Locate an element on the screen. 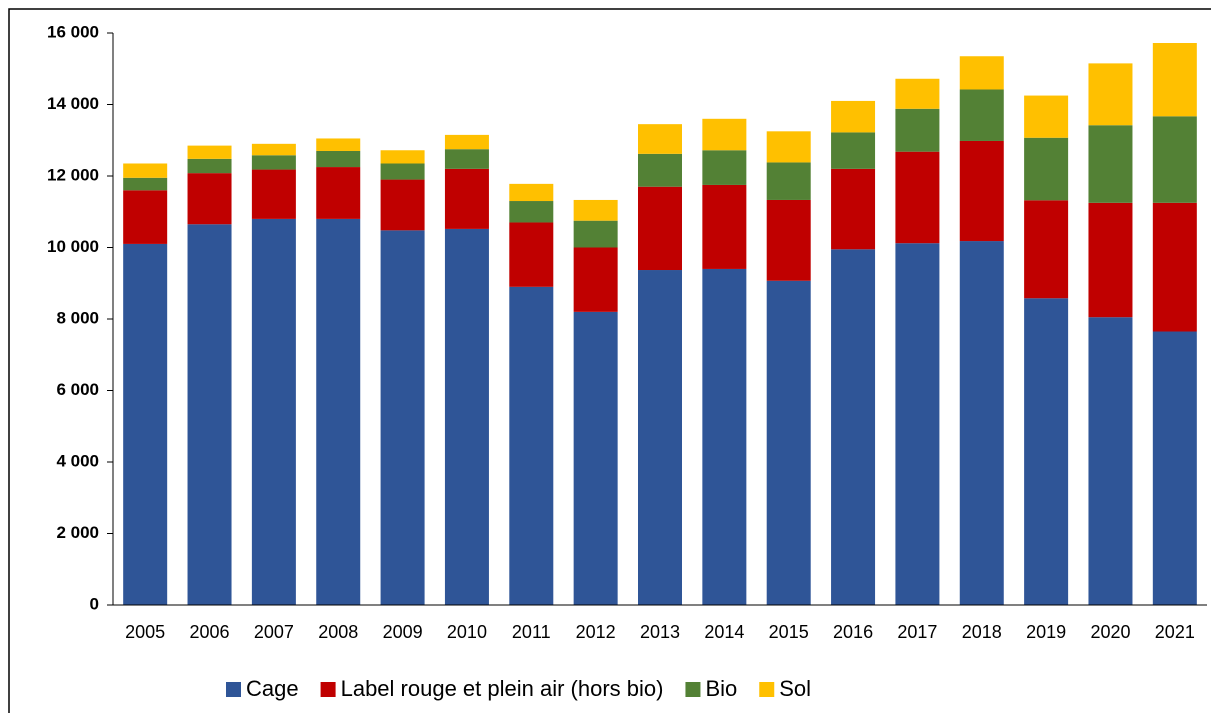  y-tick-label: 8 000 is located at coordinates (77, 317).